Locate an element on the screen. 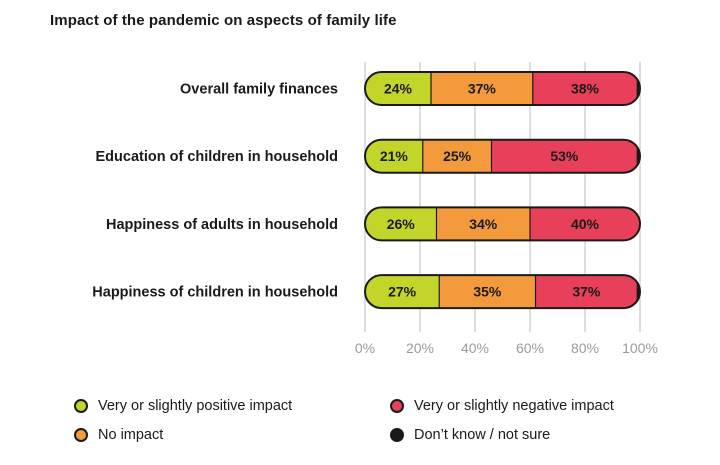  legend-label-negative: Very or slightly negative impact is located at coordinates (514, 406).